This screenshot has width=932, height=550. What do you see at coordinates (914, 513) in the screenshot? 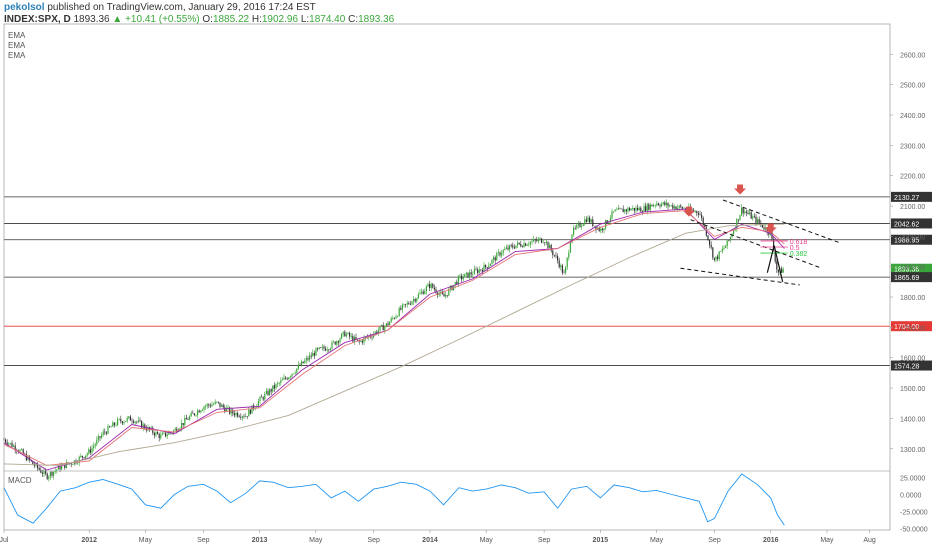
I see `macd-tick-label: -25.0000` at bounding box center [914, 513].